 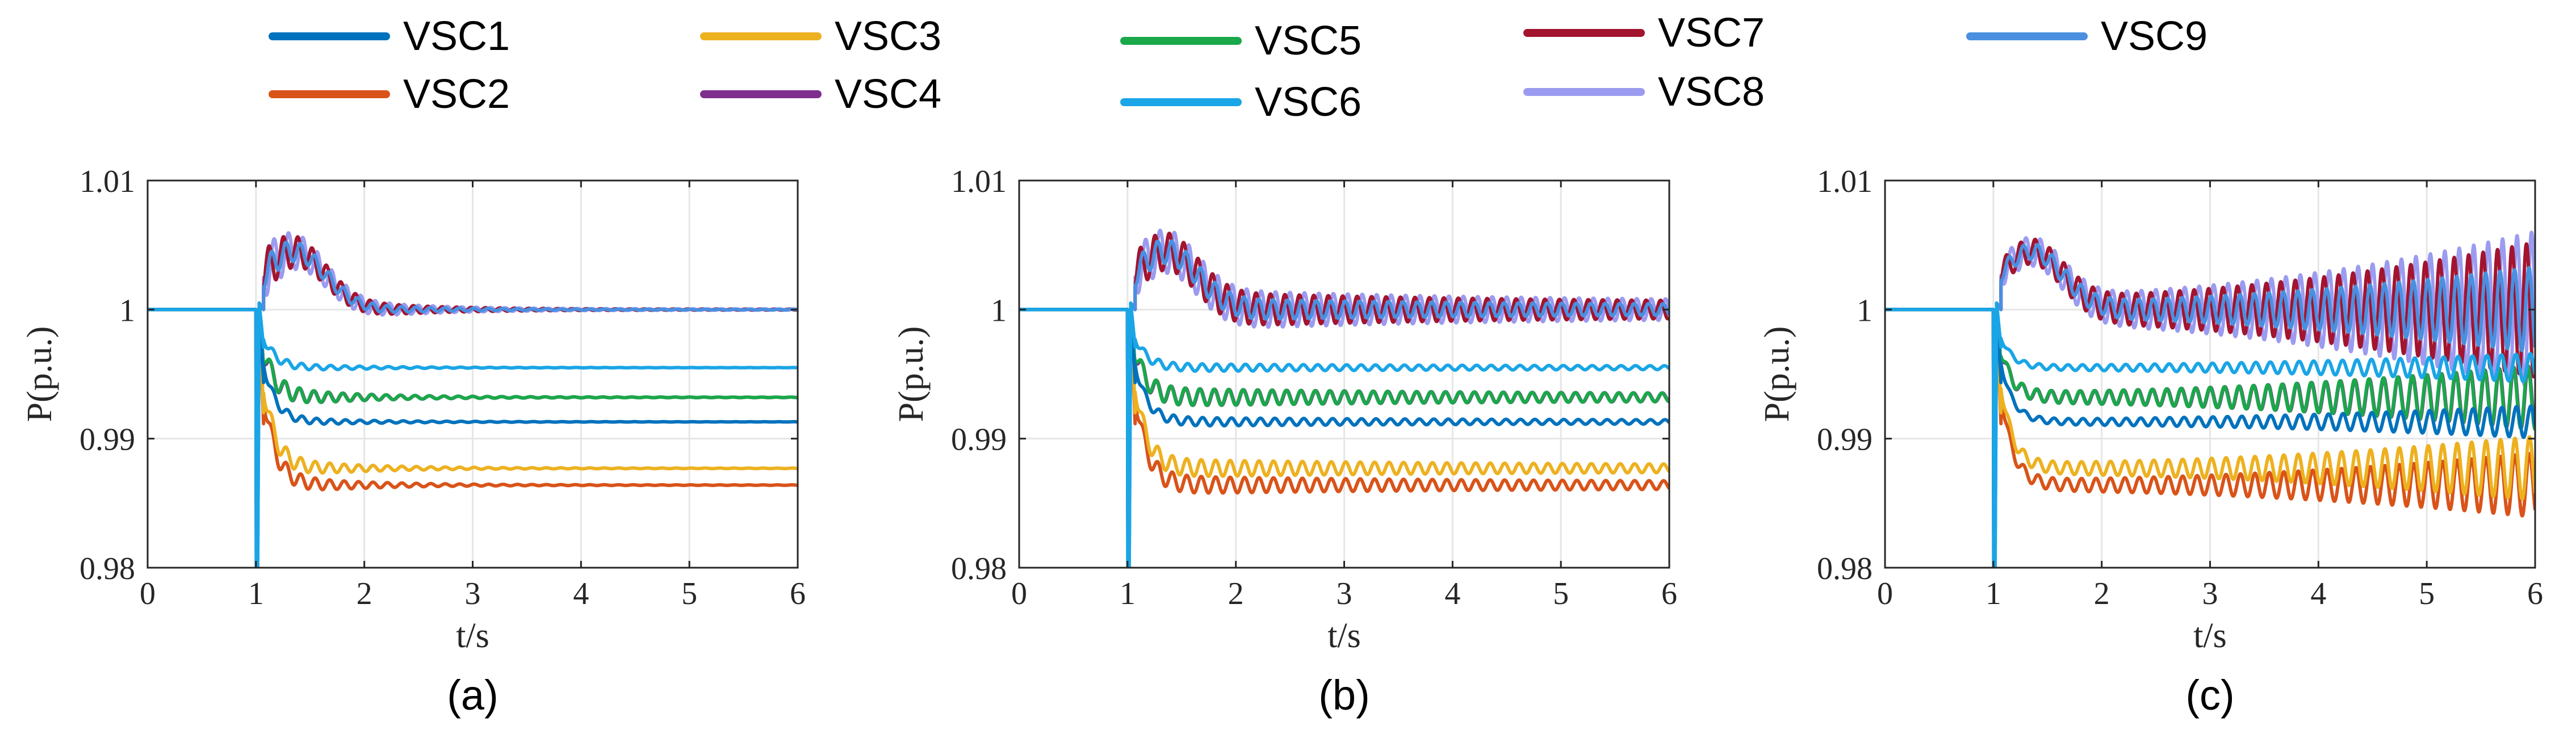 I want to click on legend-label-vsc5: VSC5, so click(x=1308, y=41).